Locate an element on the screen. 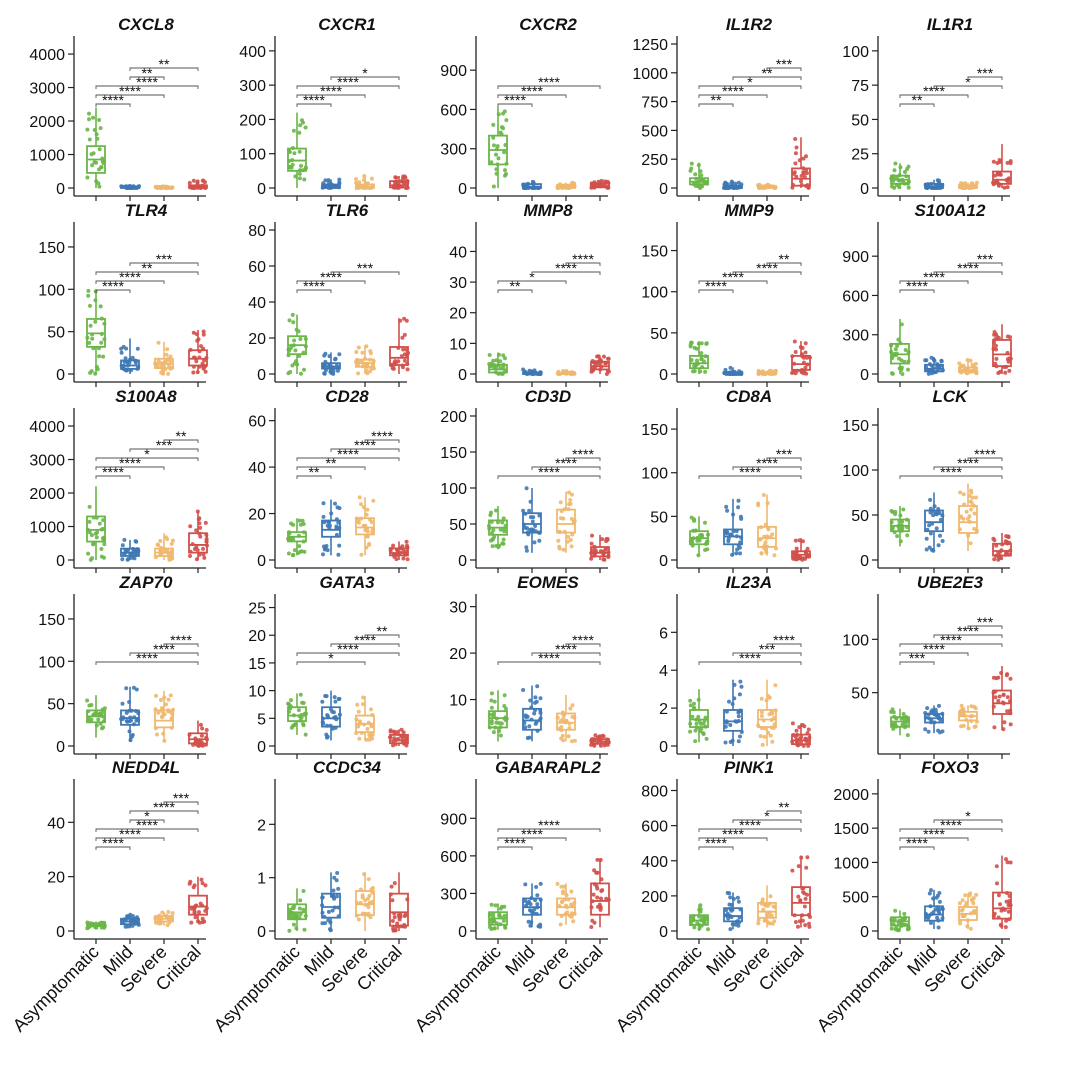  y-tick-label: 500 is located at coordinates (855, 898).